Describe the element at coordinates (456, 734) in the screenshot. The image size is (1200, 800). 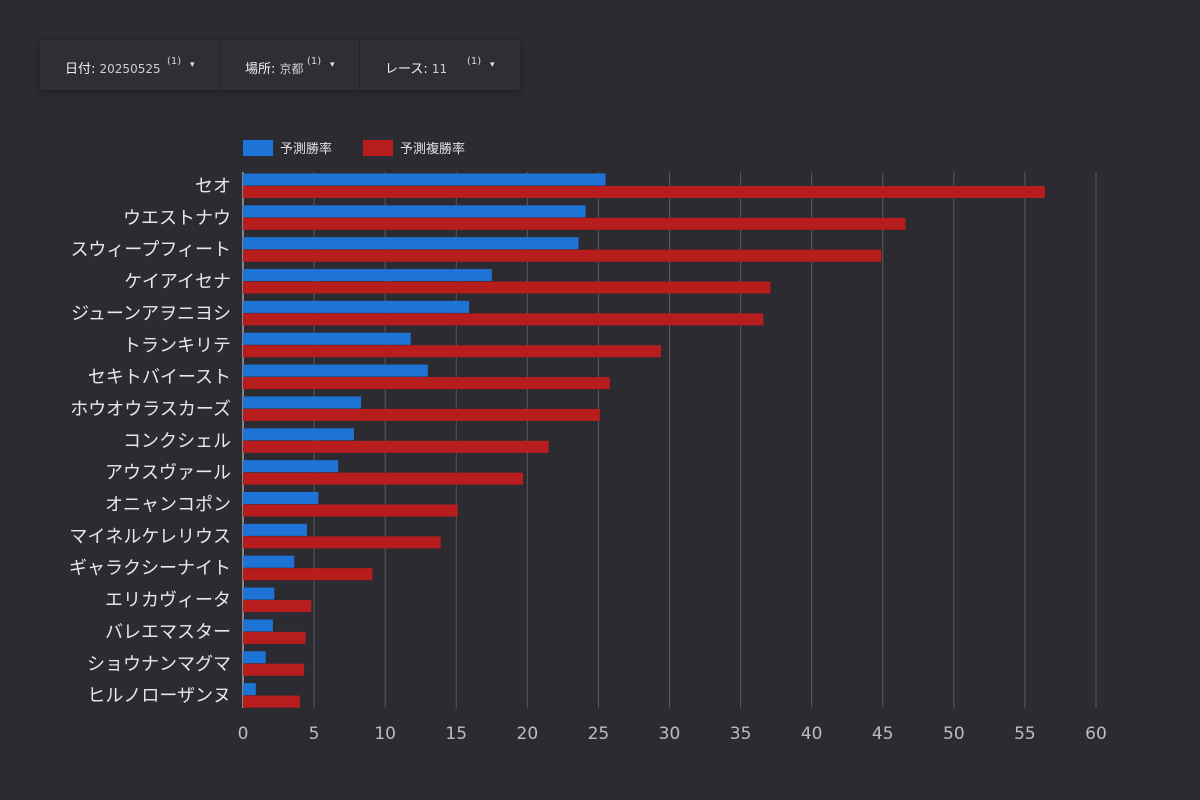
I see `x-tick-label: 15` at that location.